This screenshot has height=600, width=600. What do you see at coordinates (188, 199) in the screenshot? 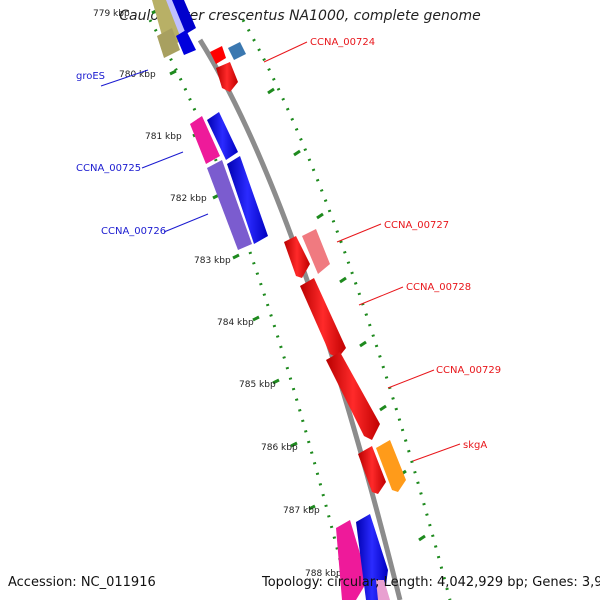
I see `tick-label: 782 kbp` at bounding box center [188, 199].